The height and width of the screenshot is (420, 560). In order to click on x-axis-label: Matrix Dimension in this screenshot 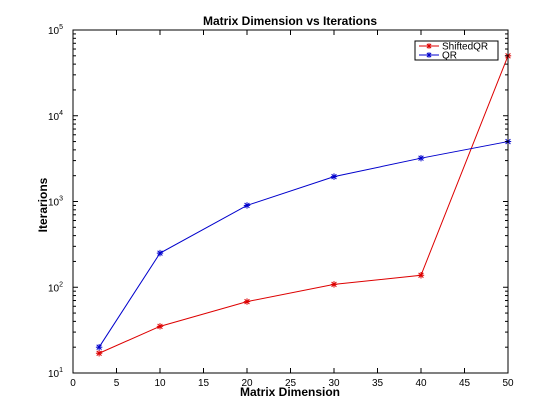, I will do `click(290, 392)`.